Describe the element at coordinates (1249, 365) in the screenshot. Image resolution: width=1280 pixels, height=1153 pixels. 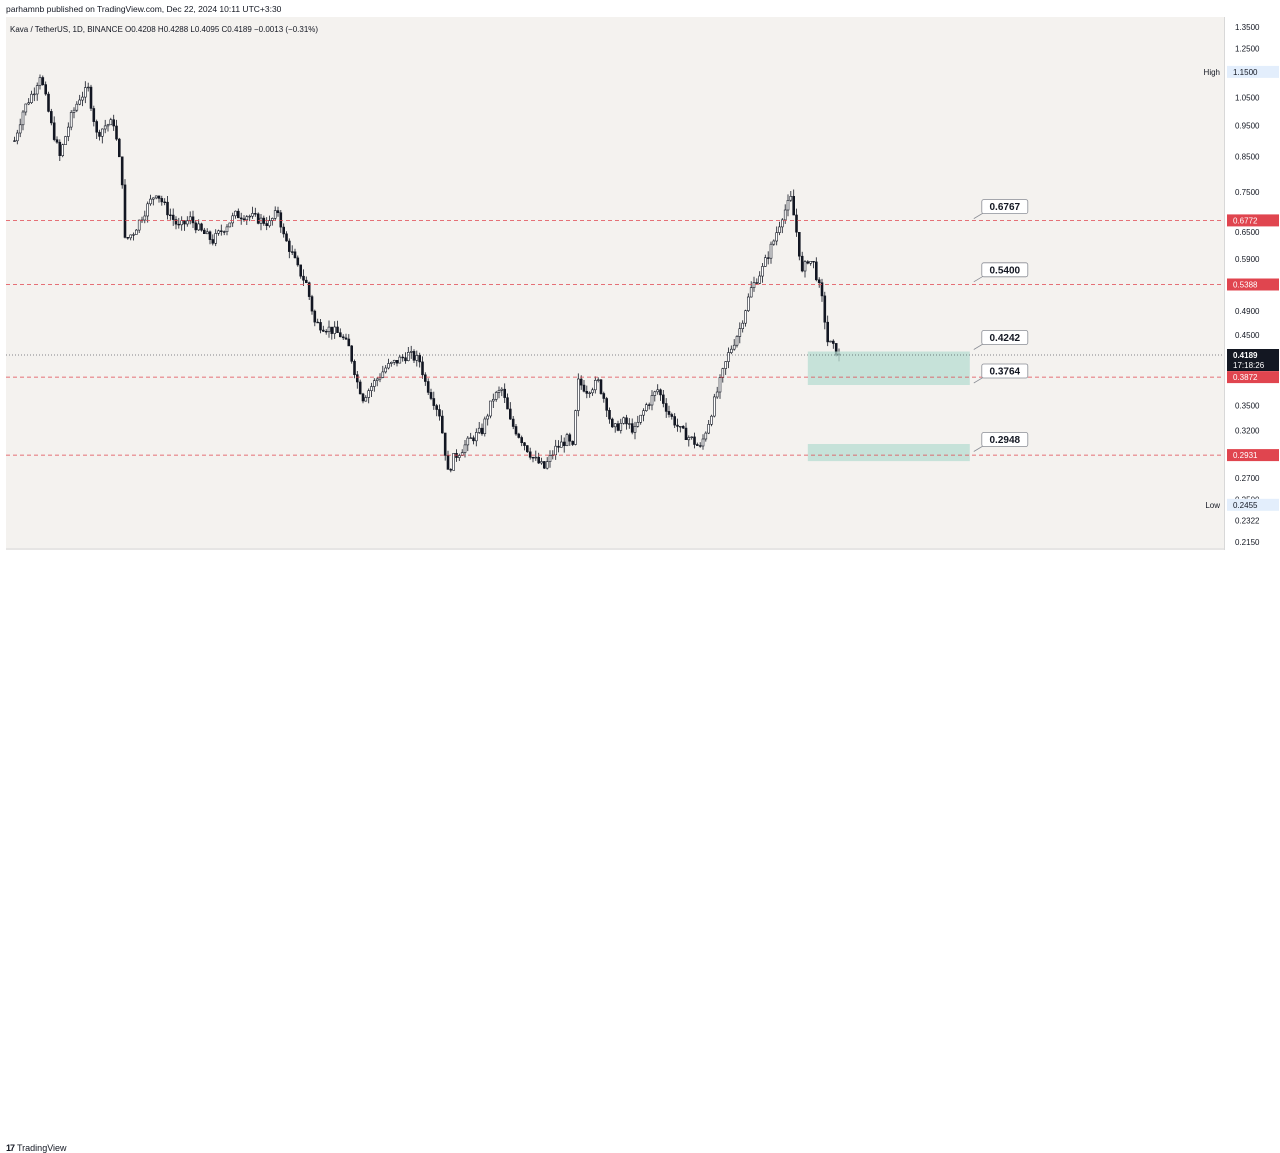
I see `last-price-countdown: 17:18:26` at that location.